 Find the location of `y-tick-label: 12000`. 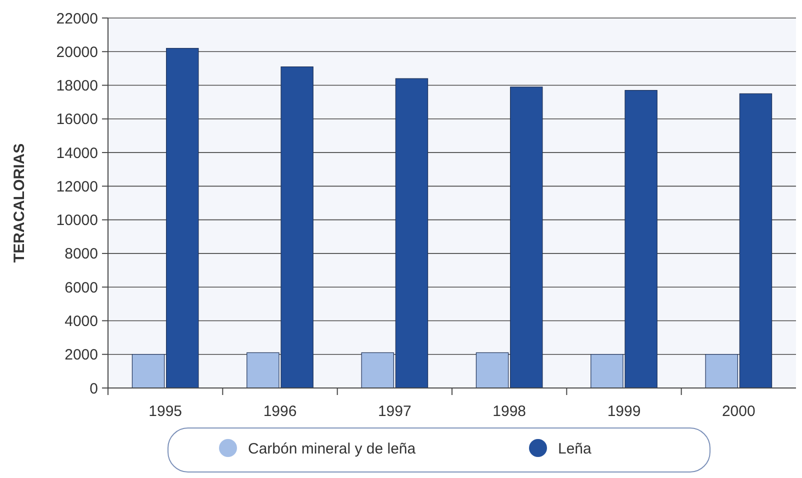

y-tick-label: 12000 is located at coordinates (77, 187).